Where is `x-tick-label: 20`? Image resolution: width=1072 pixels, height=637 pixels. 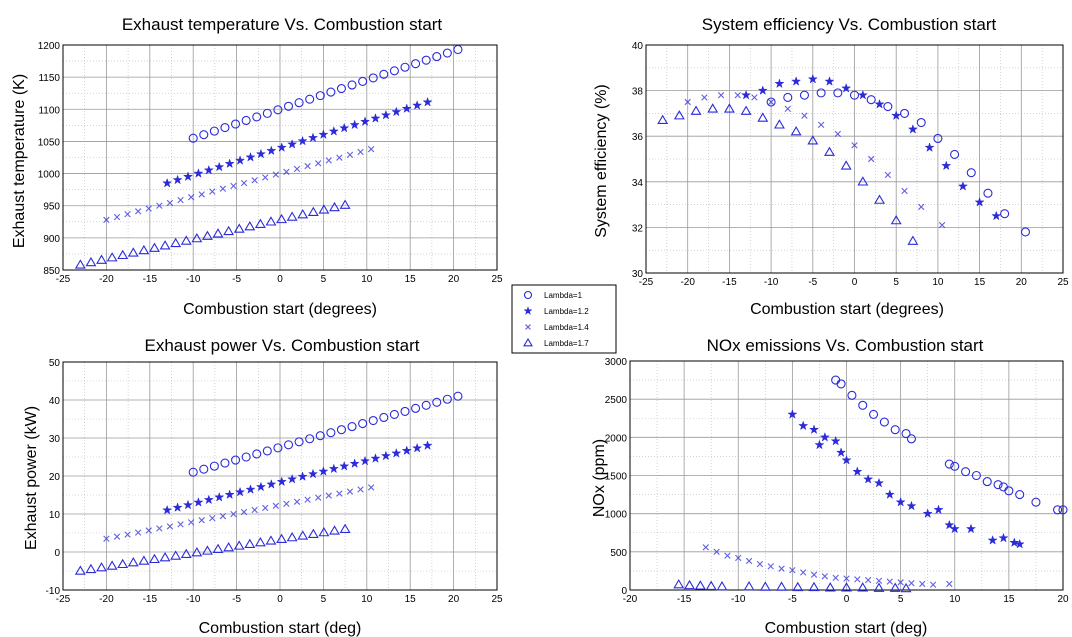 x-tick-label: 20 is located at coordinates (454, 599).